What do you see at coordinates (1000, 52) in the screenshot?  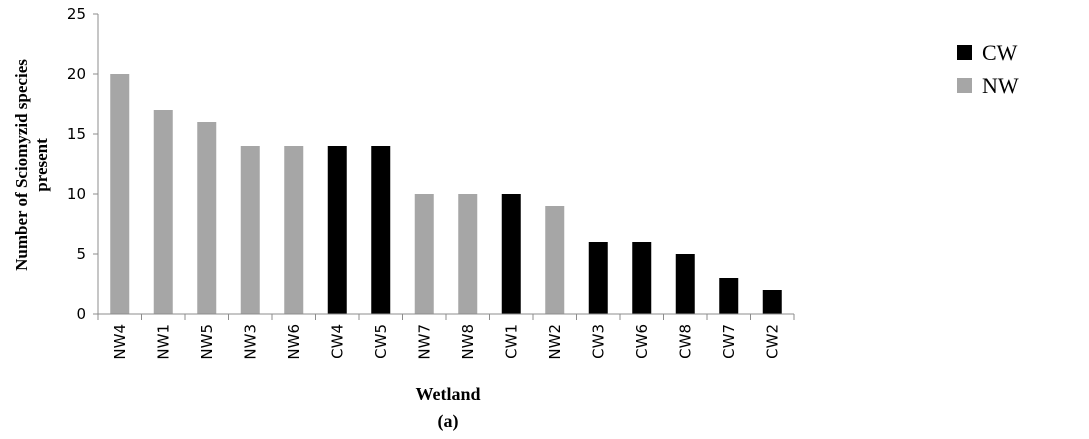 I see `legend-label-cw: CW` at bounding box center [1000, 52].